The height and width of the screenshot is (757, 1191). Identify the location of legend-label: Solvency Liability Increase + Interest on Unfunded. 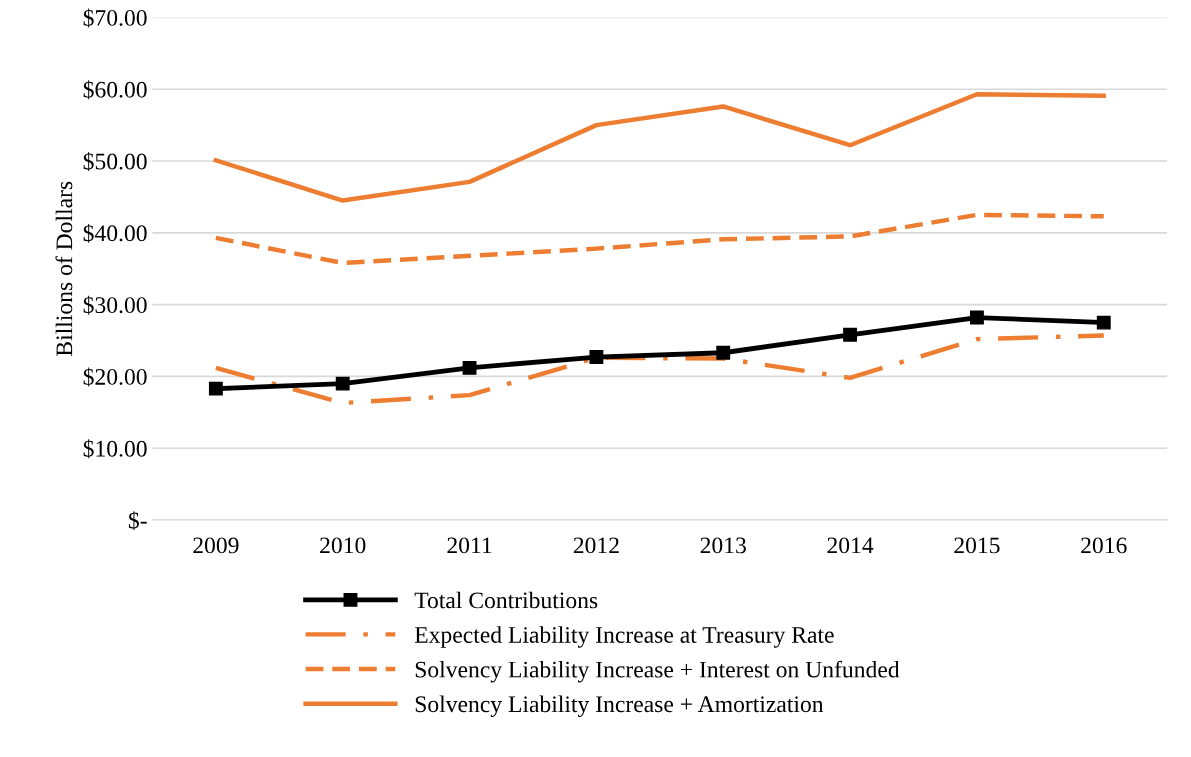
(657, 671).